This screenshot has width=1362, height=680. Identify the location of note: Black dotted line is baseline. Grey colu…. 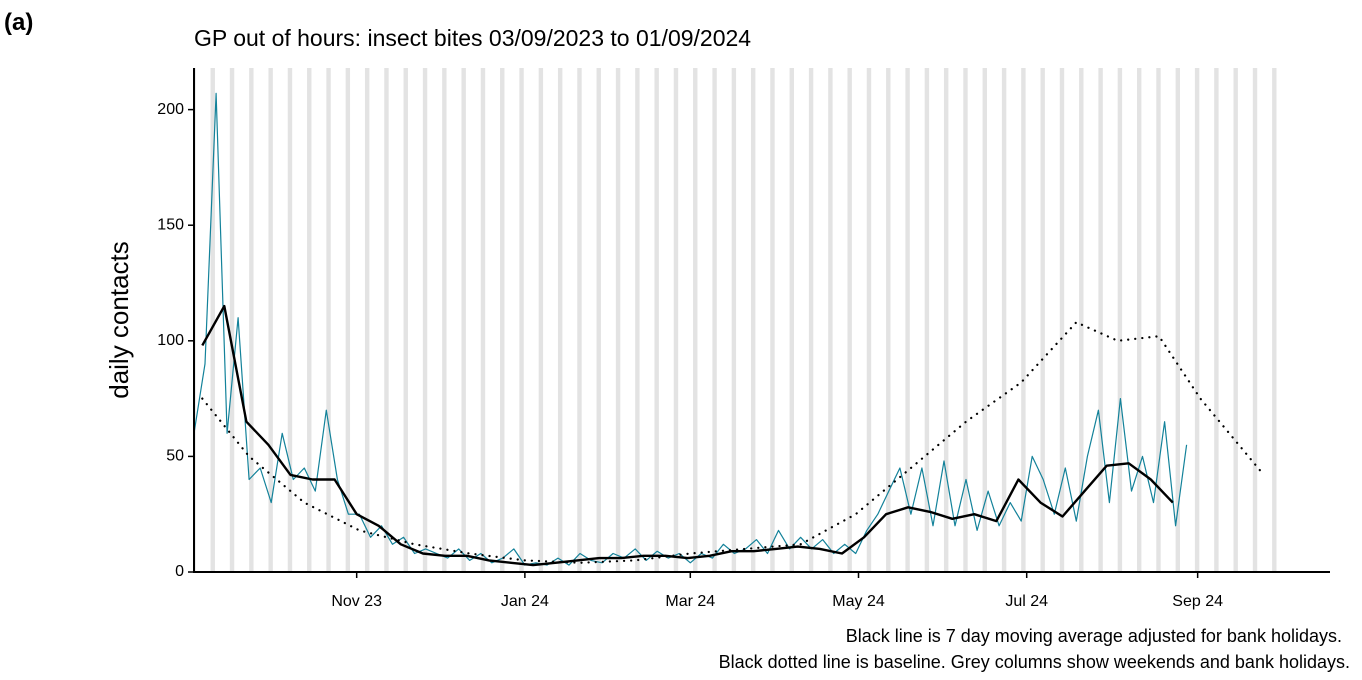
(1034, 662).